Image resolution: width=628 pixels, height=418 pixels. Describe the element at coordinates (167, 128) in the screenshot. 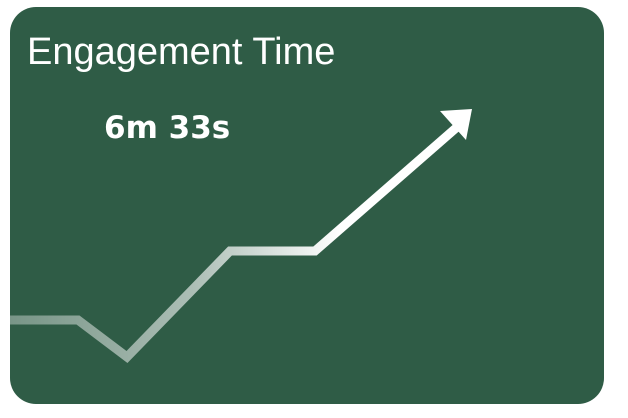

I see `engagement-time-value: 6m 33s` at that location.